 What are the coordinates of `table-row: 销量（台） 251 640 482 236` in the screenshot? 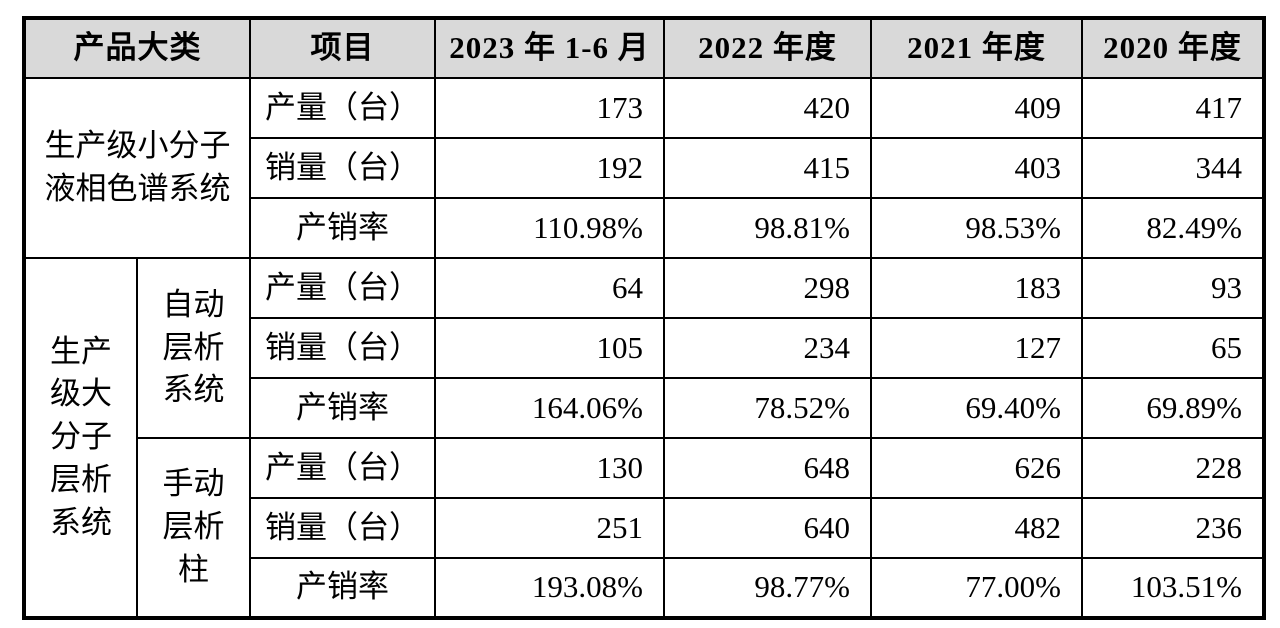 It's located at (644, 528).